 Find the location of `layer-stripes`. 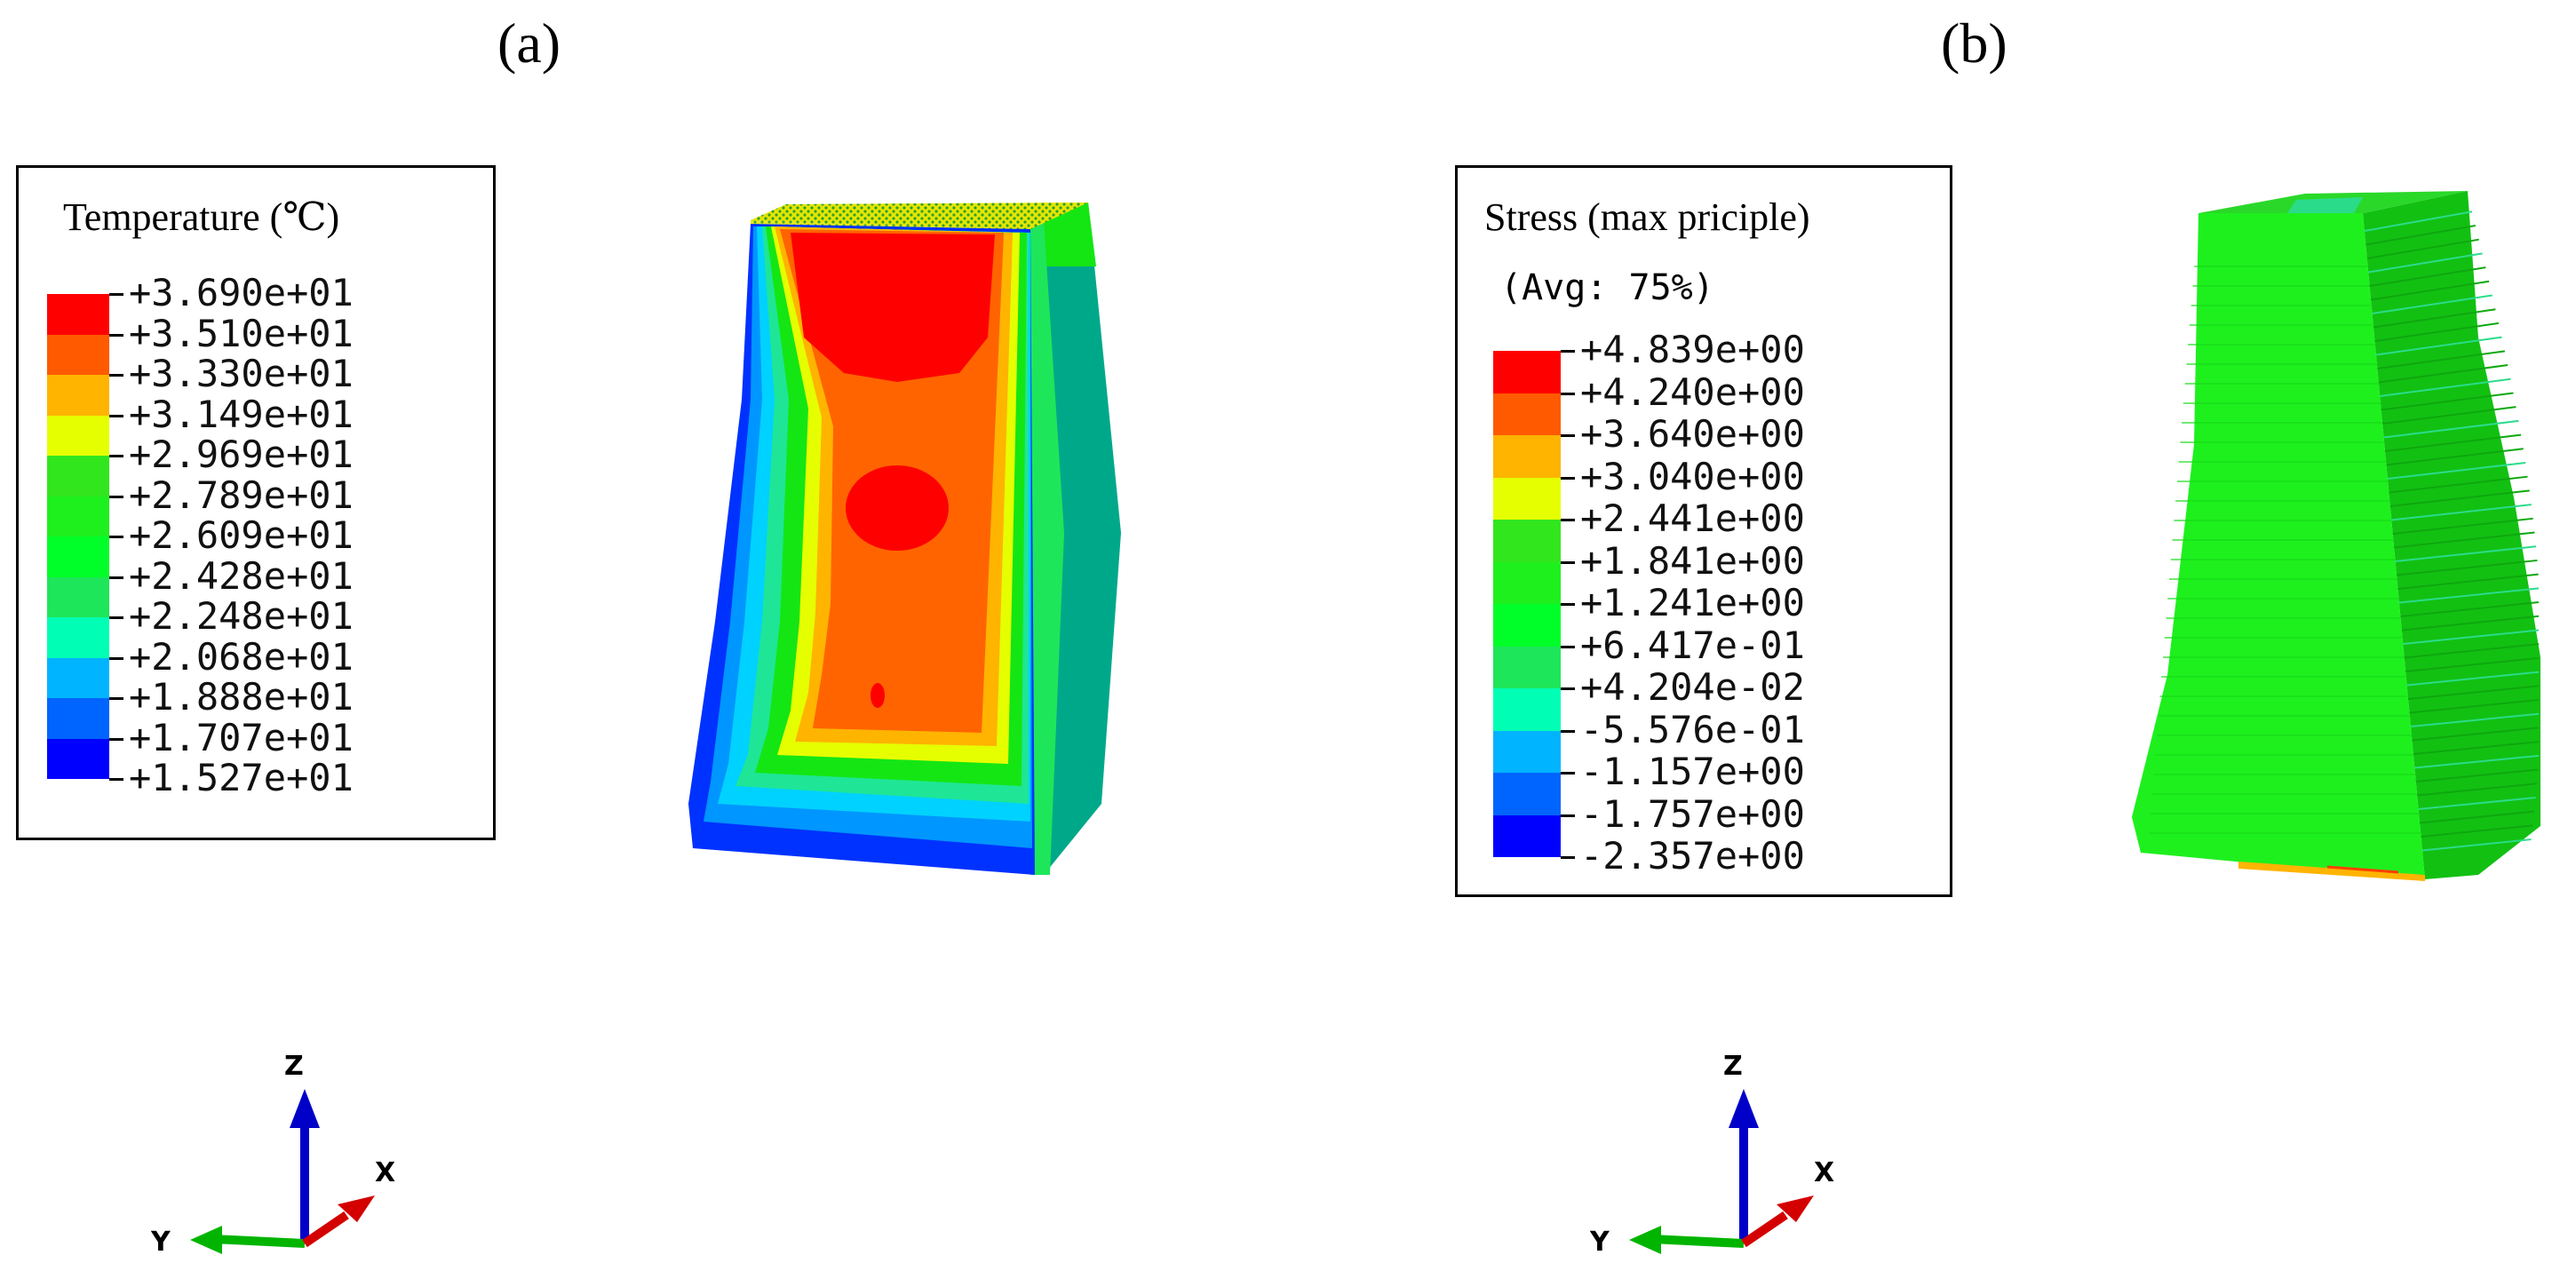

layer-stripes is located at coordinates (2344, 531).